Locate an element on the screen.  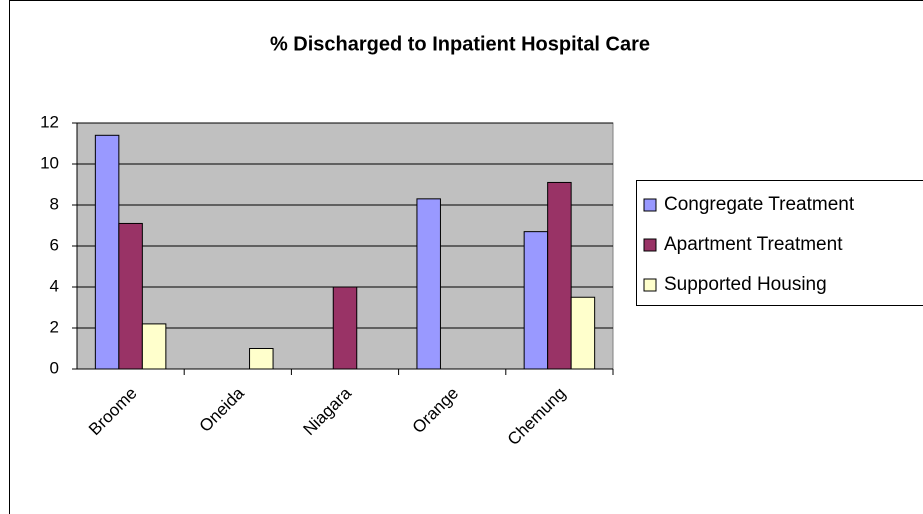
legend-label: Supported Housing is located at coordinates (745, 284).